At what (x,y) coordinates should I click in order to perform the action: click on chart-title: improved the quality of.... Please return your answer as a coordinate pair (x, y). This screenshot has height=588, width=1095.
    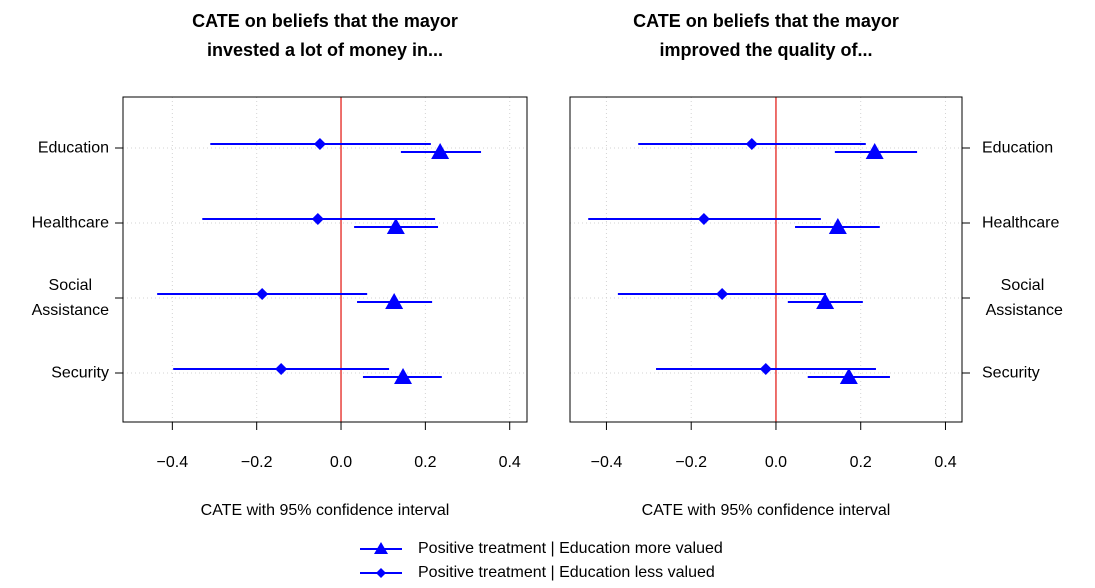
    Looking at the image, I should click on (765, 50).